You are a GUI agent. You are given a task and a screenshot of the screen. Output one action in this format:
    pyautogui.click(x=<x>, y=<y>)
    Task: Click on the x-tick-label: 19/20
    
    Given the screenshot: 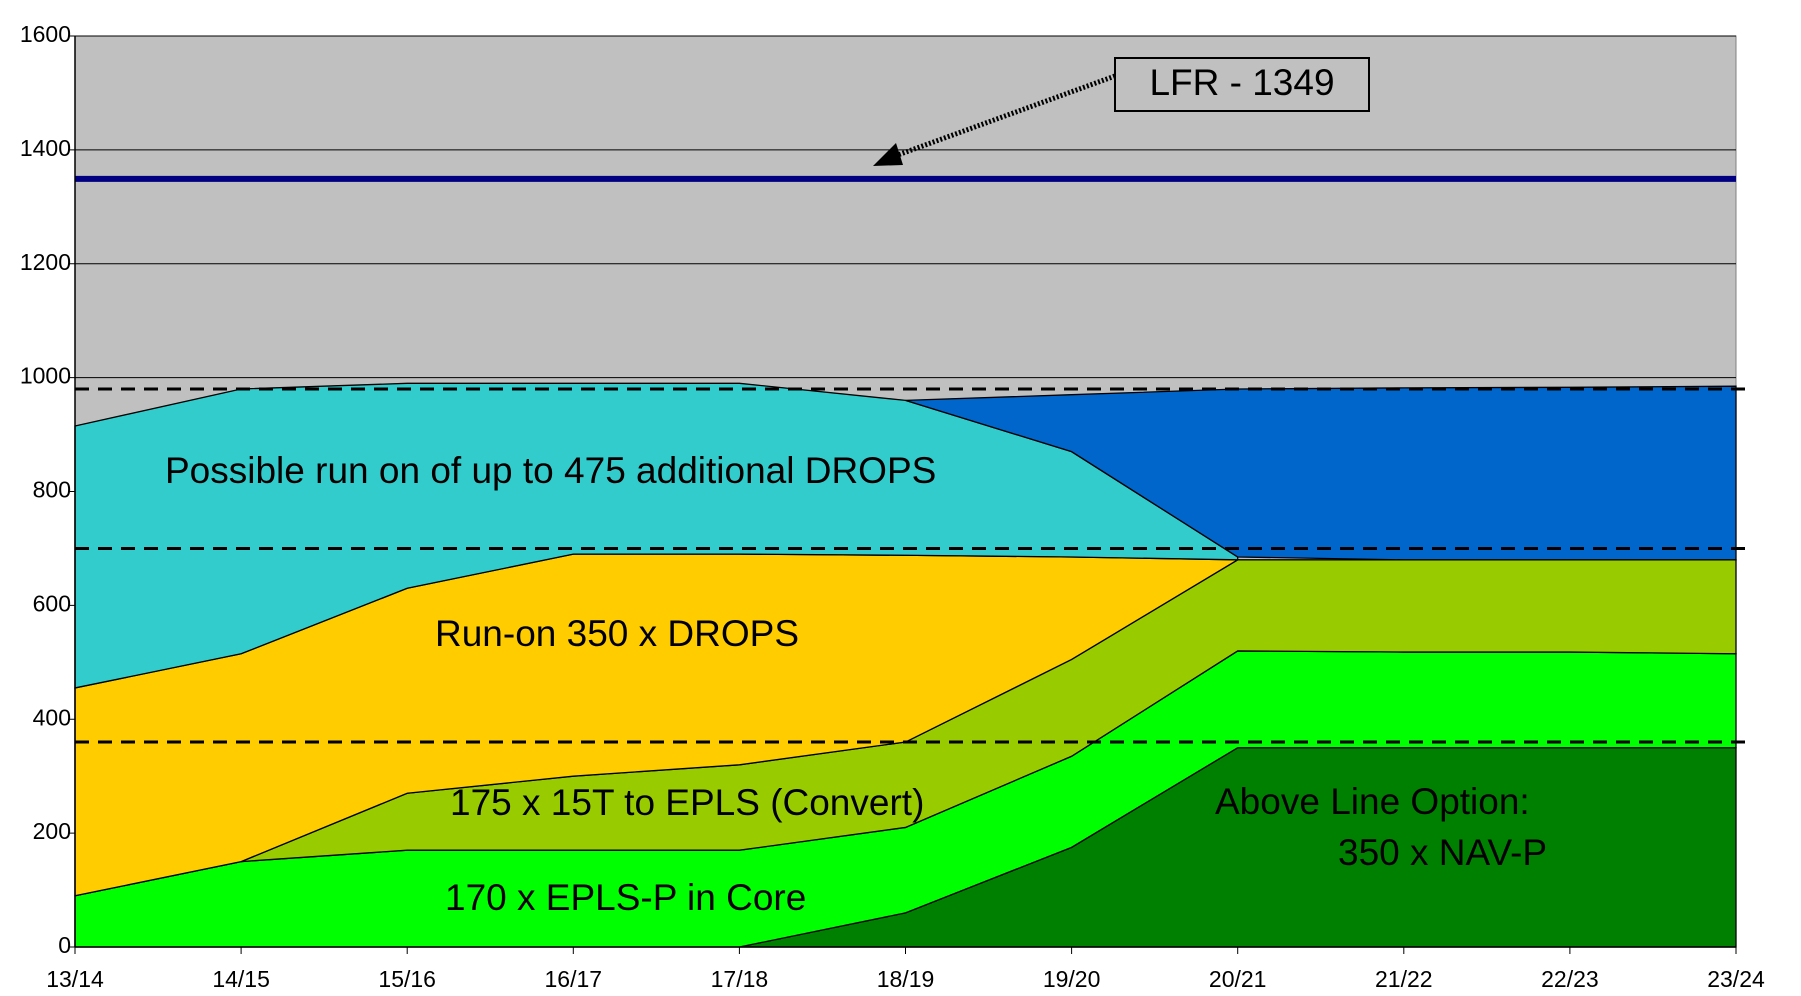 What is the action you would take?
    pyautogui.click(x=1072, y=979)
    